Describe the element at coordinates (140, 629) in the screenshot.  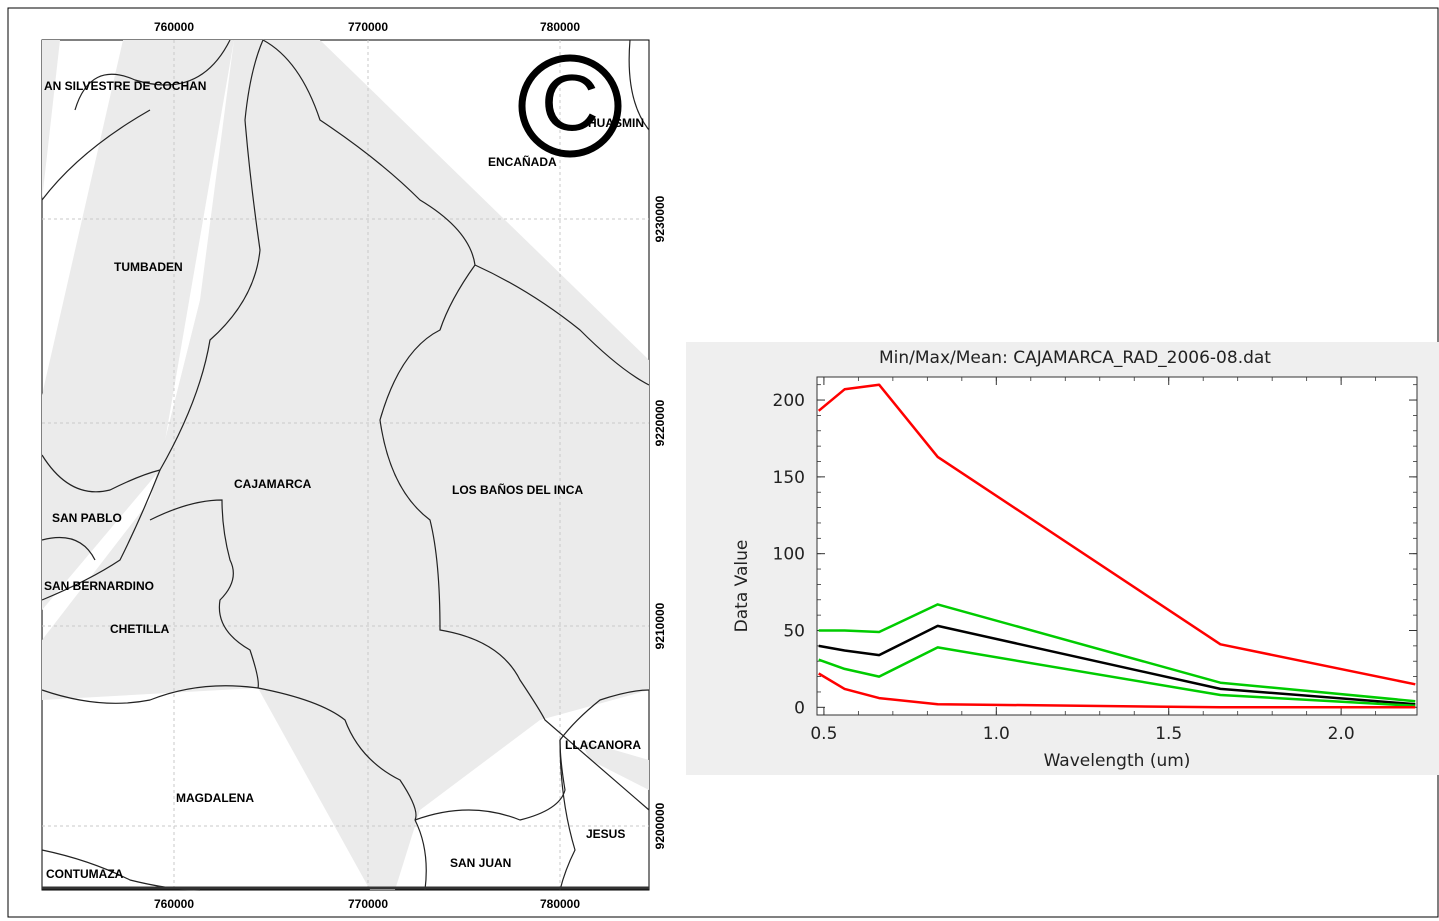
I see `label-chetilla: CHETILLA` at that location.